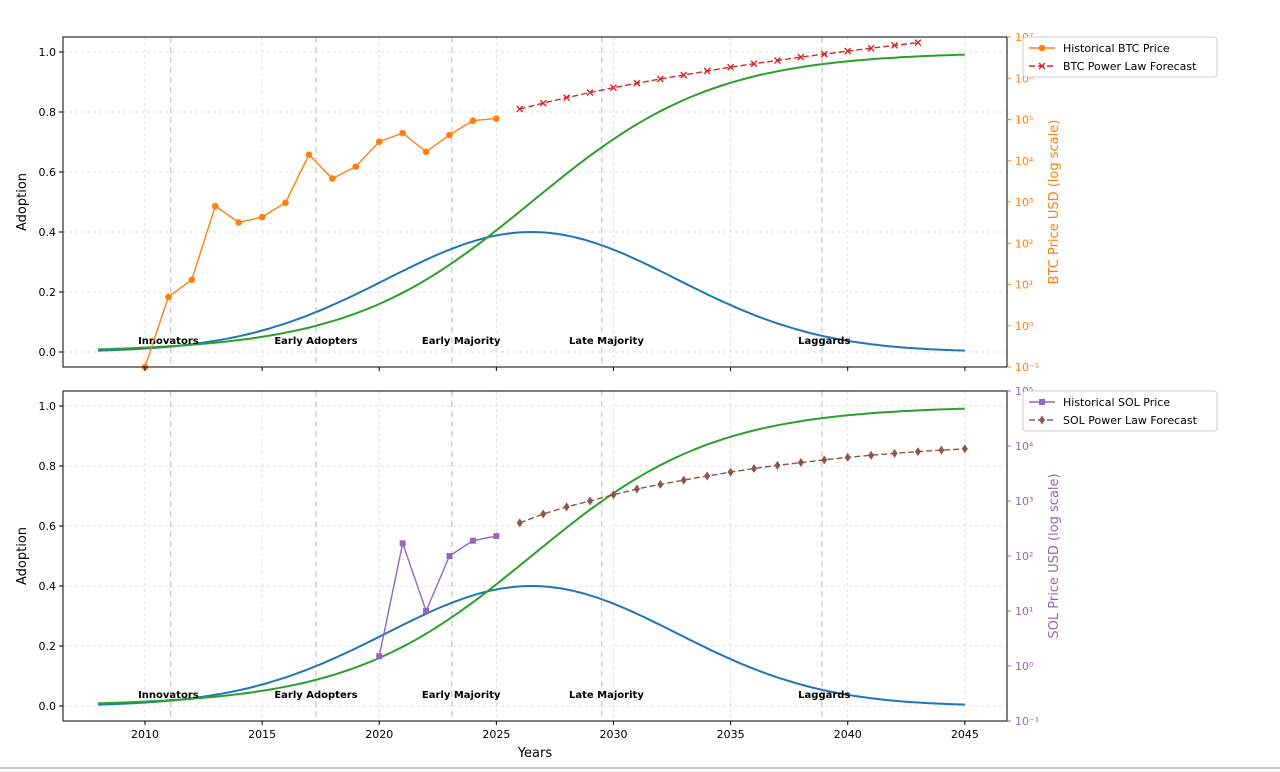 This screenshot has height=772, width=1280. Describe the element at coordinates (22, 556) in the screenshot. I see `y-axis-label: Adoption` at that location.